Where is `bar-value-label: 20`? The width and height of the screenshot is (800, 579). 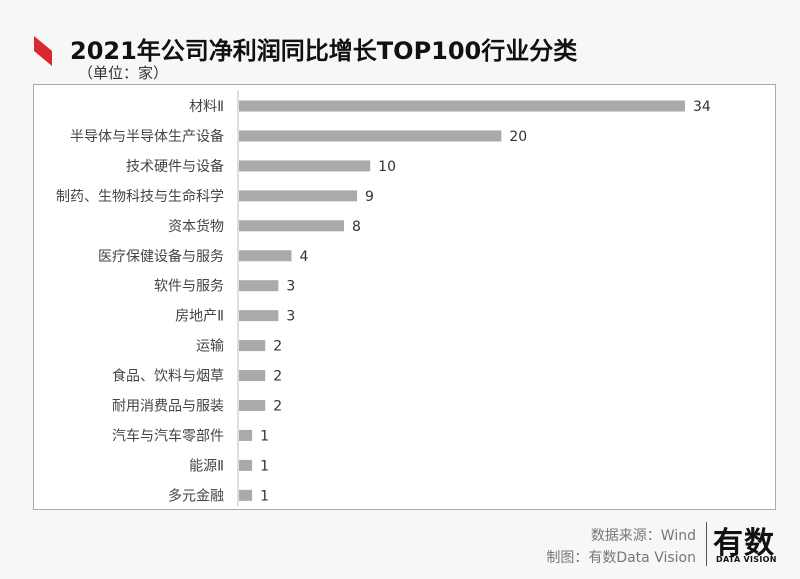 bar-value-label: 20 is located at coordinates (518, 137).